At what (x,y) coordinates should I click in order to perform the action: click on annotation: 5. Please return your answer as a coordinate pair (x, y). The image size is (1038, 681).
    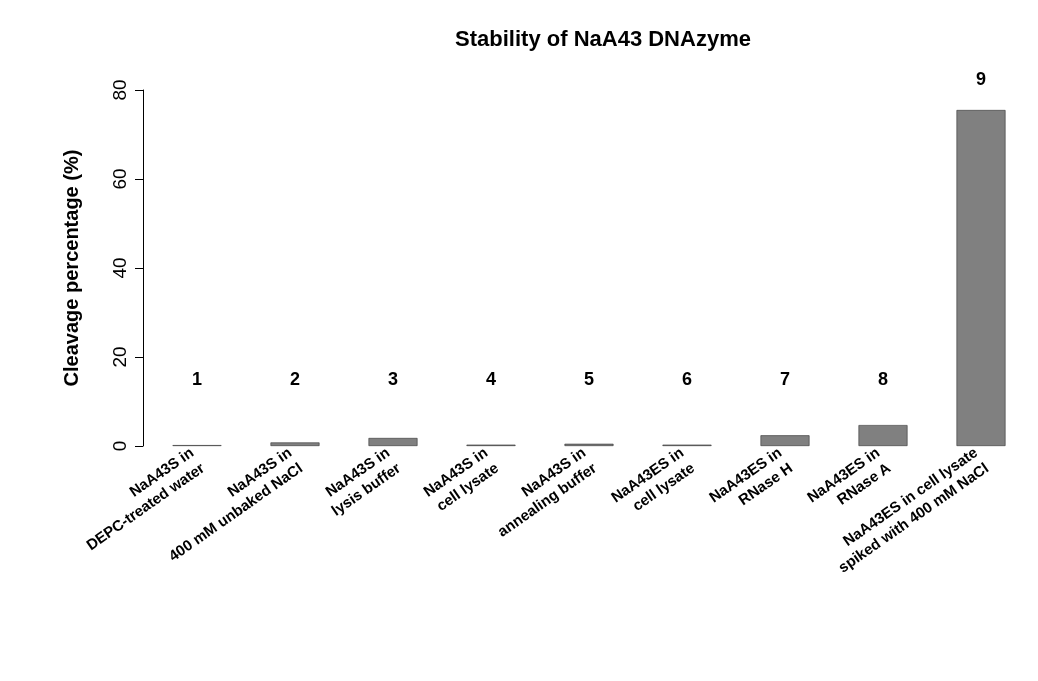
    Looking at the image, I should click on (589, 378).